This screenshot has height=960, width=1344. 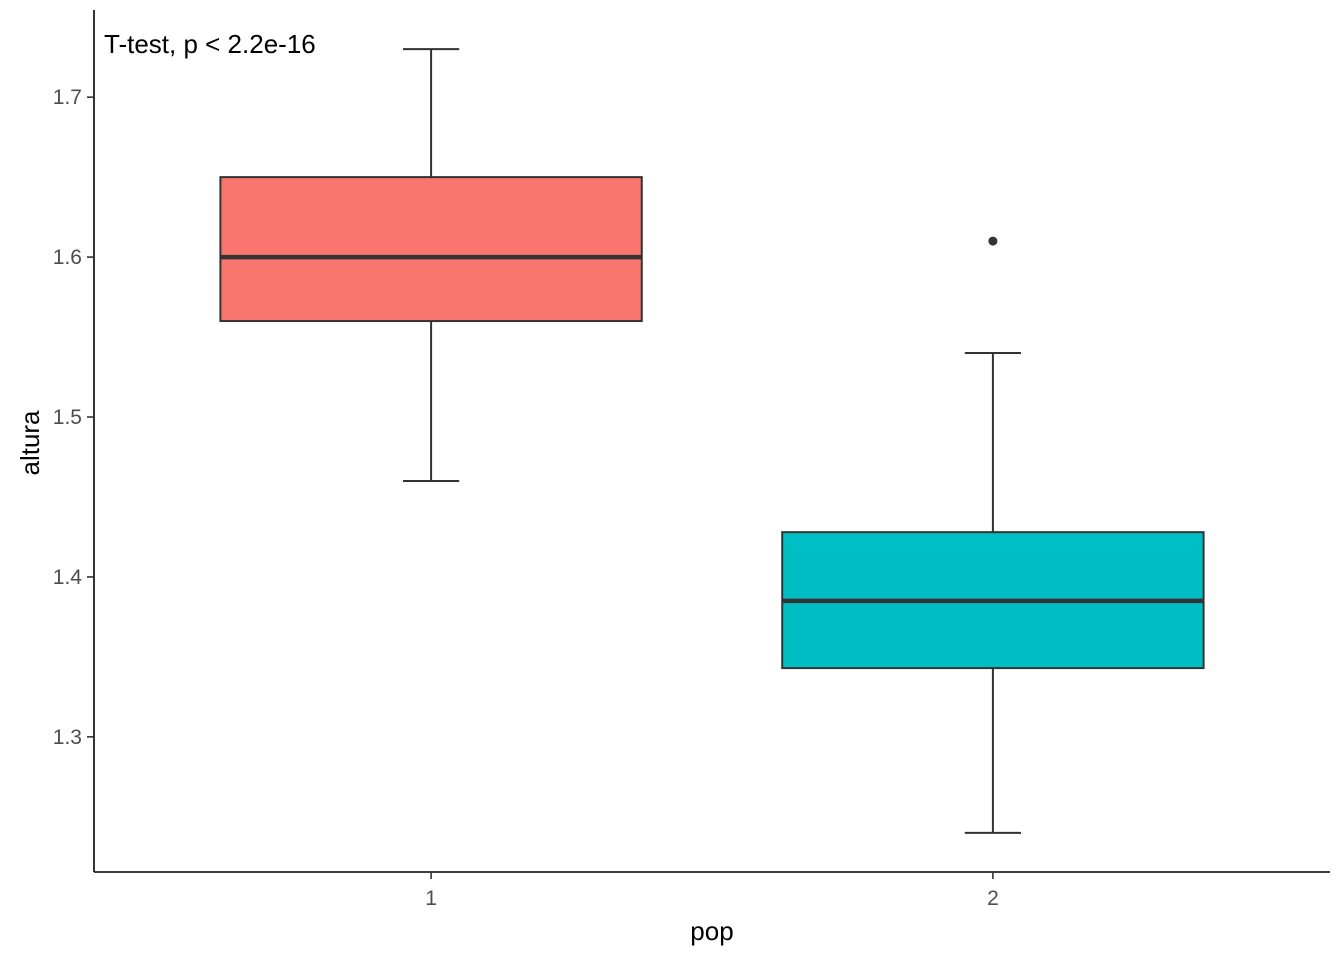 I want to click on outlier-point, so click(x=993, y=241).